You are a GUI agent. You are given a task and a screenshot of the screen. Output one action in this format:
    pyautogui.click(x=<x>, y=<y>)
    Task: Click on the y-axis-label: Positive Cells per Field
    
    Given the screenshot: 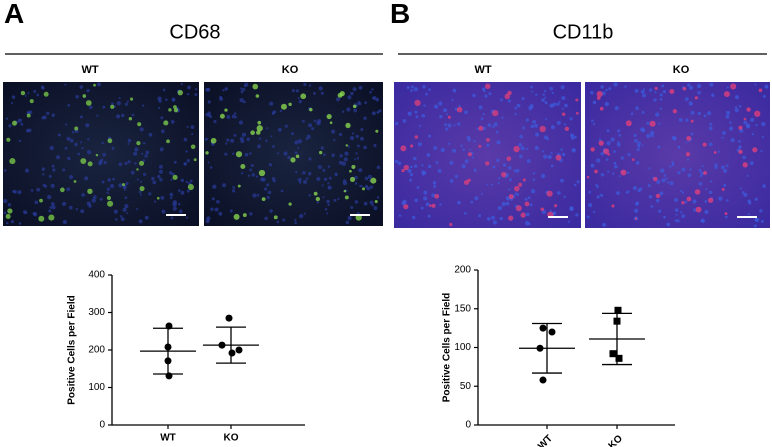 What is the action you would take?
    pyautogui.click(x=72, y=349)
    